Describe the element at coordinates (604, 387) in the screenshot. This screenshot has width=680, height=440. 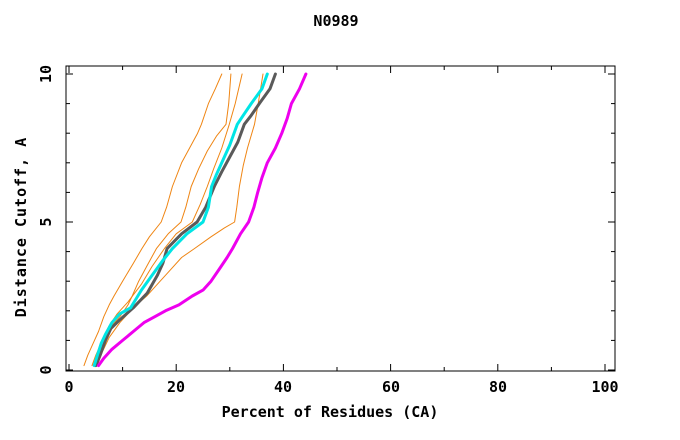
I see `x-tick-label-100: 100` at that location.